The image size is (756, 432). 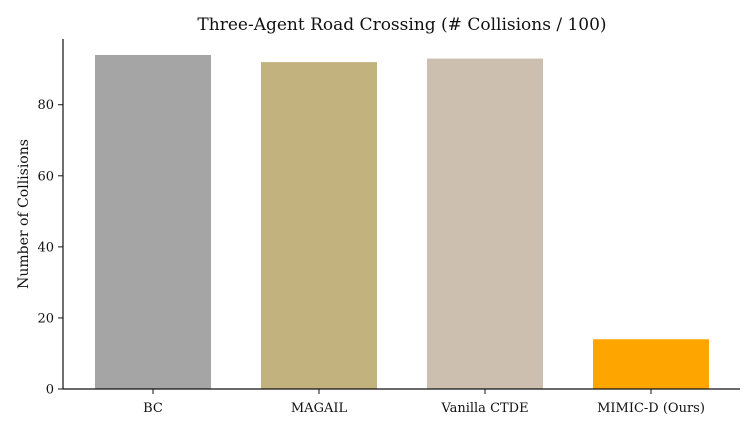 I want to click on bar-vanilla-ctde, so click(x=485, y=223).